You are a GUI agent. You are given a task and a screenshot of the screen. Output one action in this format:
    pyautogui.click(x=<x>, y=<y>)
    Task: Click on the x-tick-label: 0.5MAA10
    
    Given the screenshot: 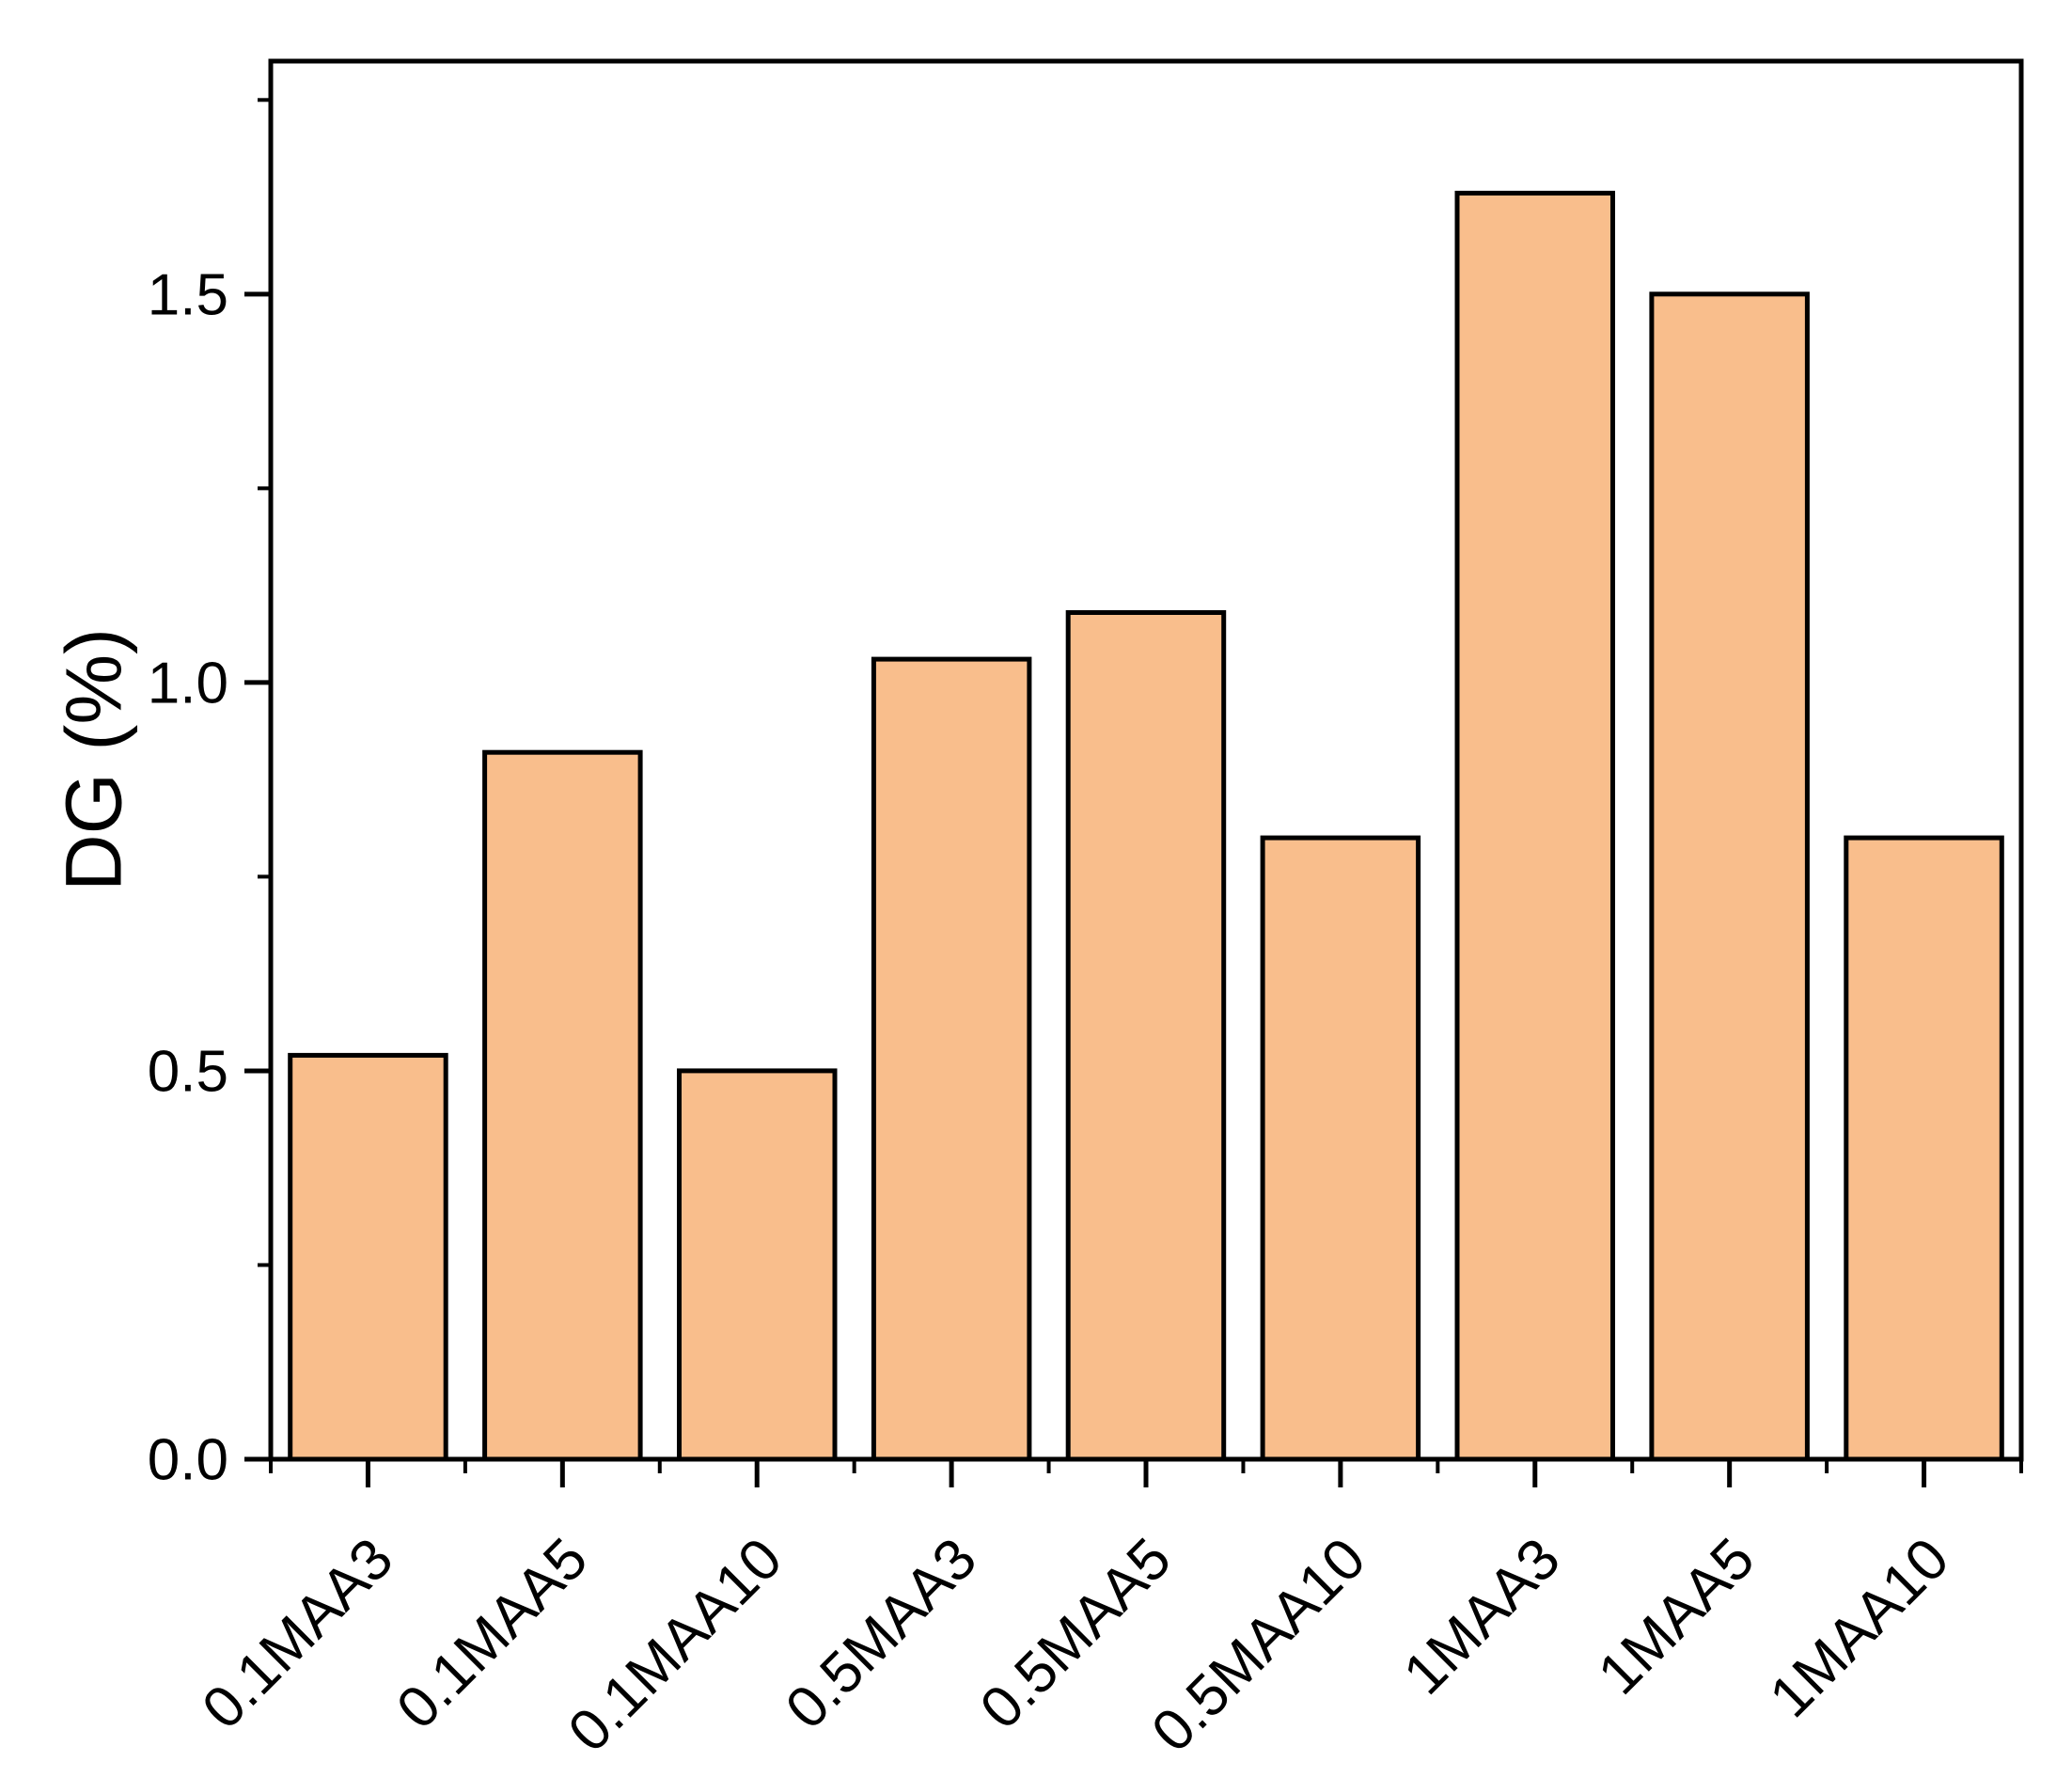 What is the action you would take?
    pyautogui.click(x=1258, y=1645)
    